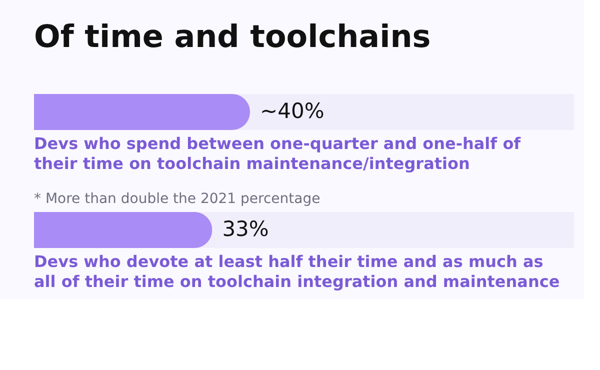  What do you see at coordinates (245, 229) in the screenshot?
I see `data-label: 33%` at bounding box center [245, 229].